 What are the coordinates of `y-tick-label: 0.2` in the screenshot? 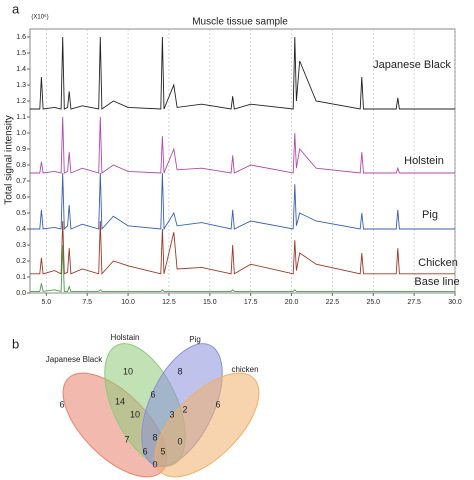 It's located at (21, 261).